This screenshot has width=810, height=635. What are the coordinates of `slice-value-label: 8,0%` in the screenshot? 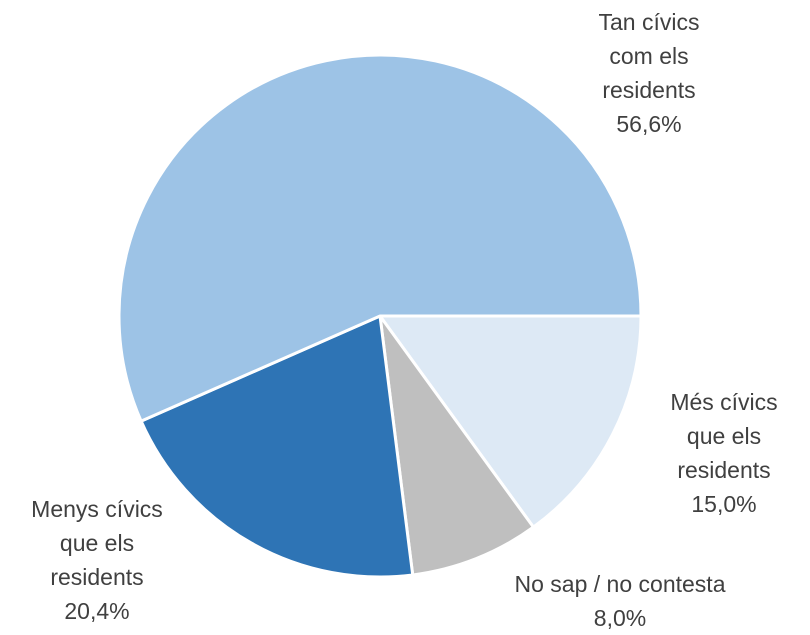 It's located at (620, 618).